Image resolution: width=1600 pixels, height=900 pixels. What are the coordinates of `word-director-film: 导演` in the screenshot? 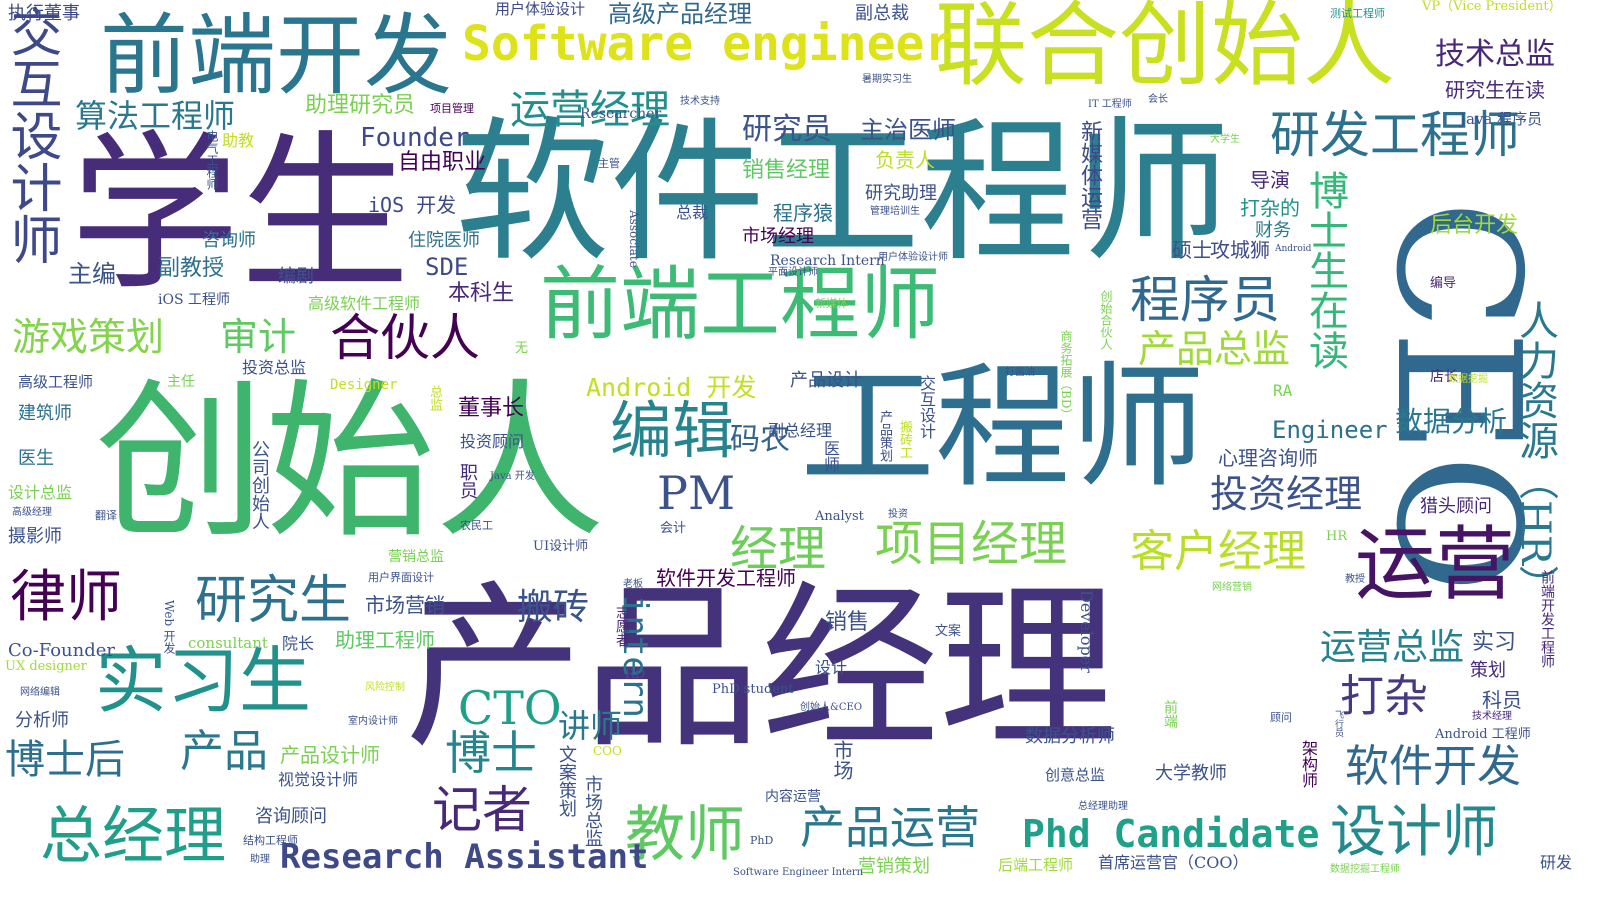 It's located at (1270, 180).